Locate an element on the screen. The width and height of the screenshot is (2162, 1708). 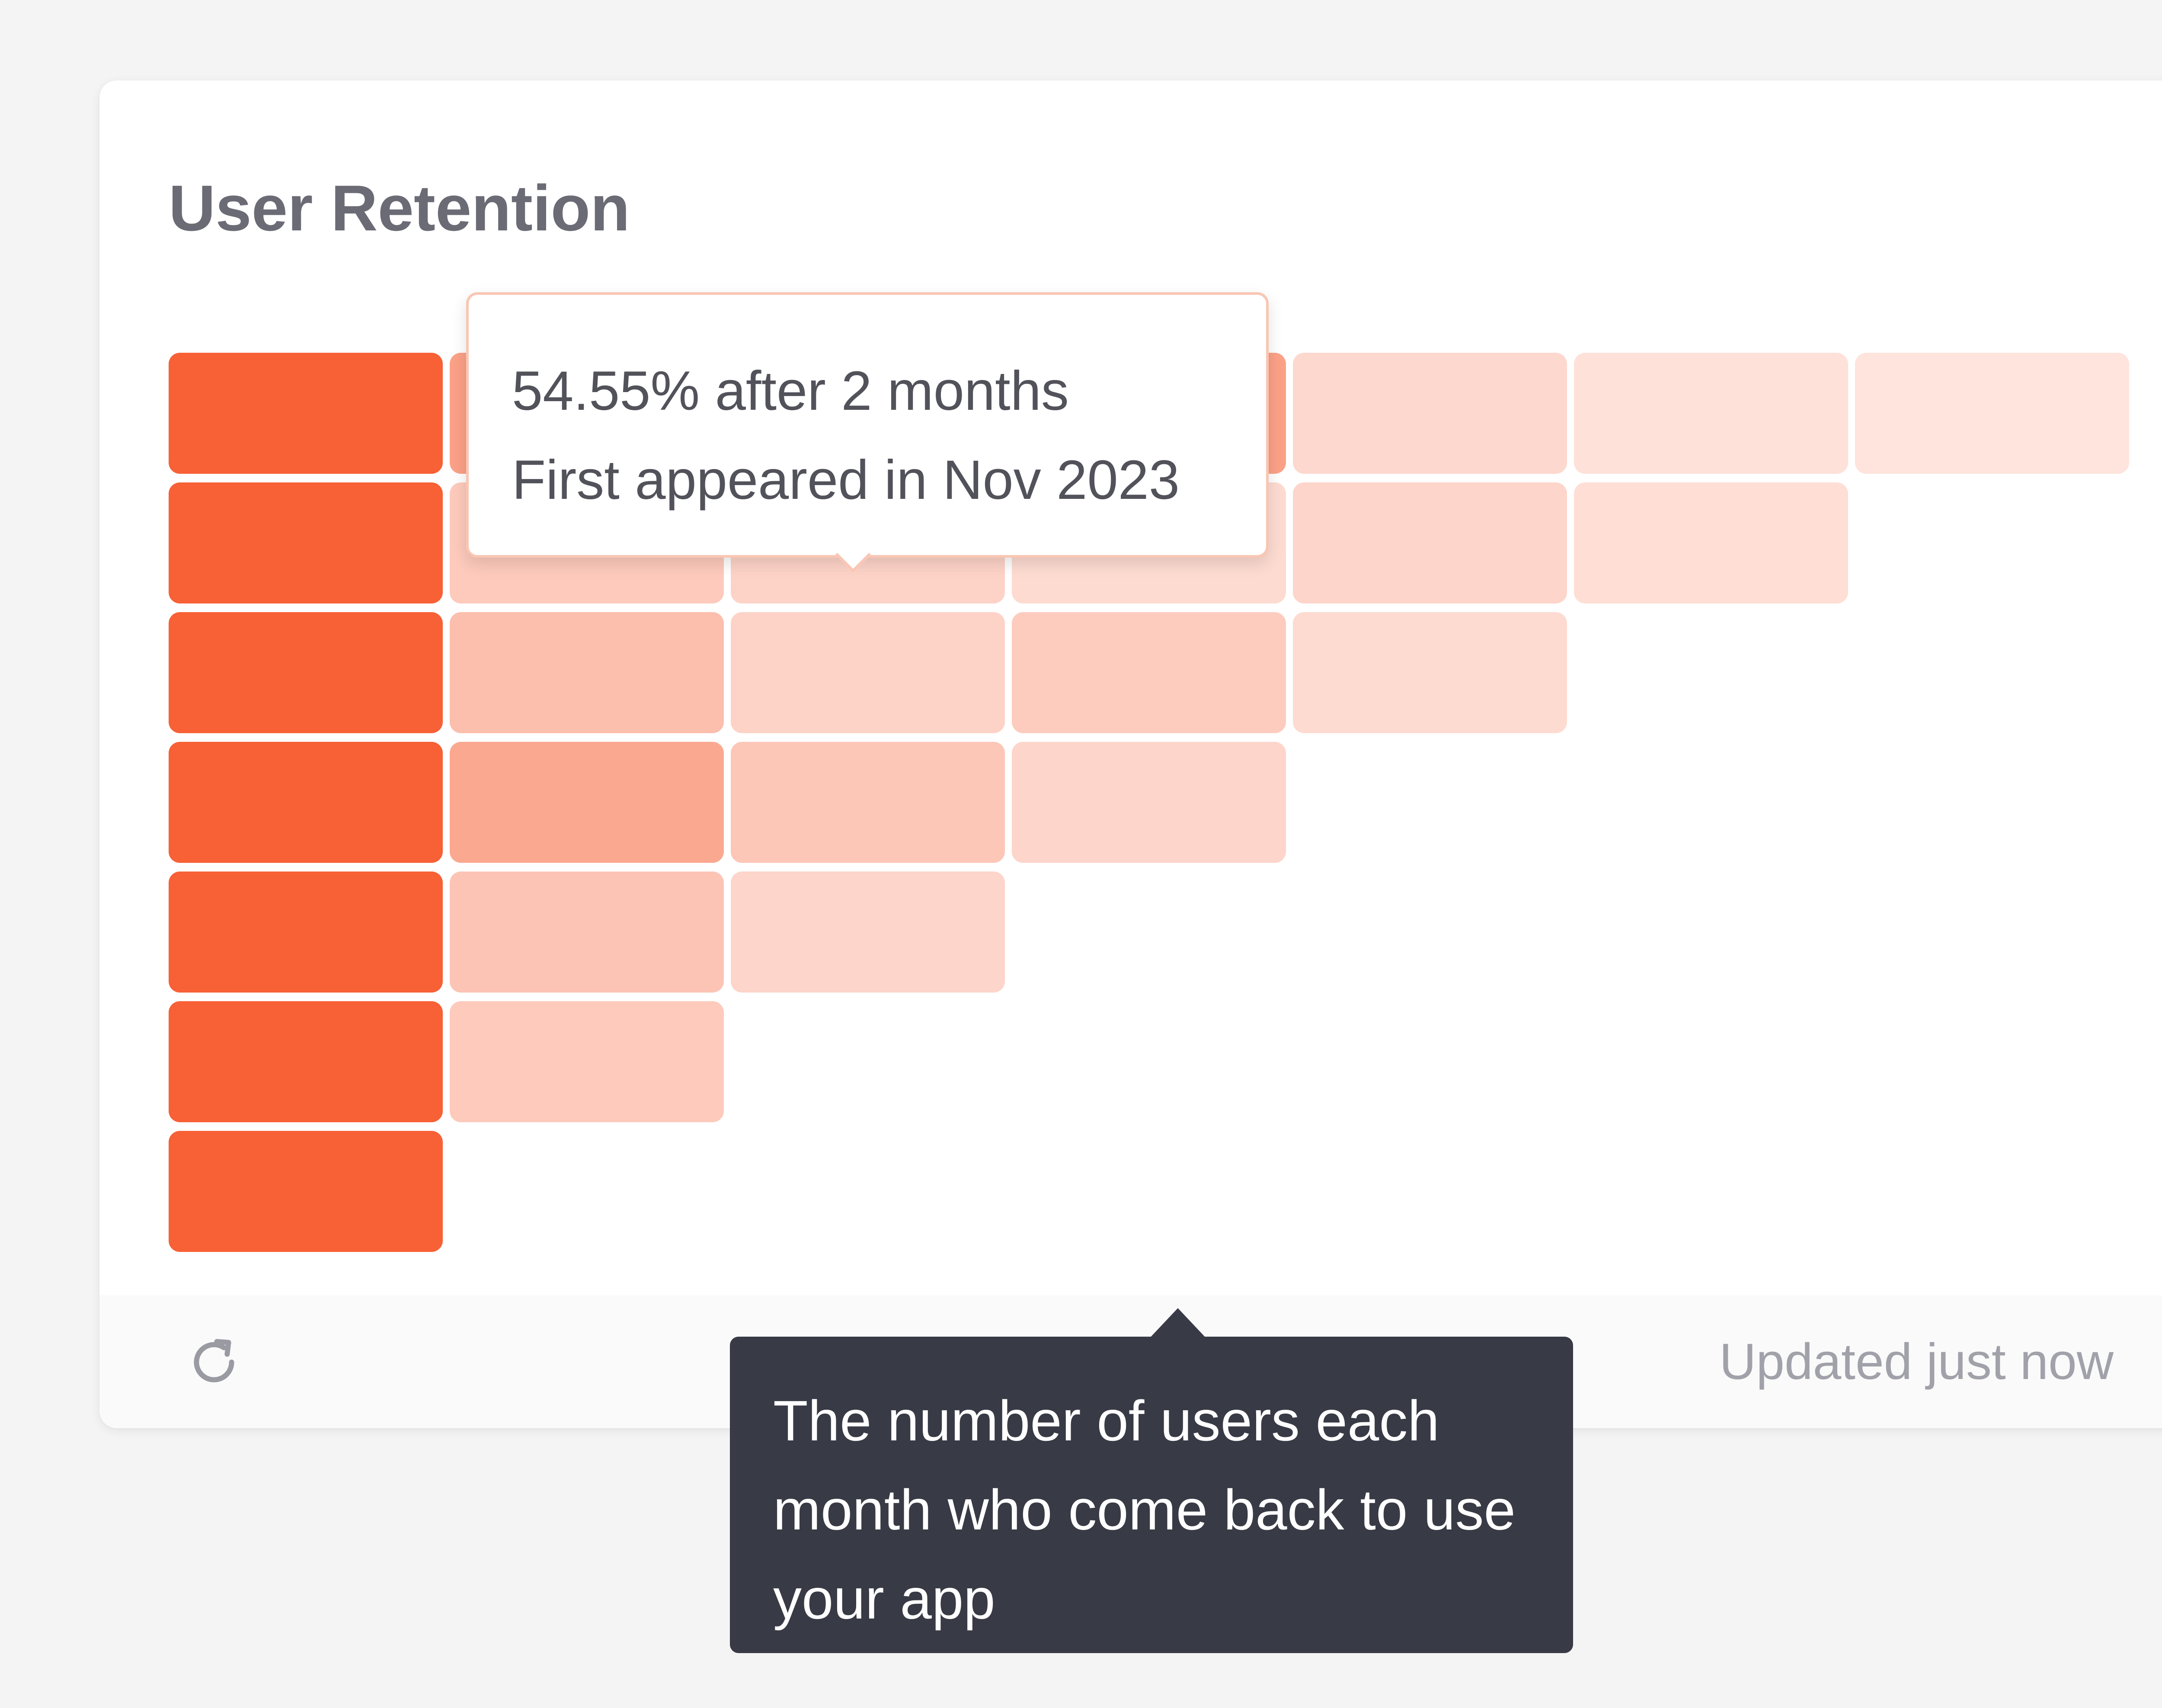
tooltip-retention-value: 54.55% after 2 months is located at coordinates (791, 391).